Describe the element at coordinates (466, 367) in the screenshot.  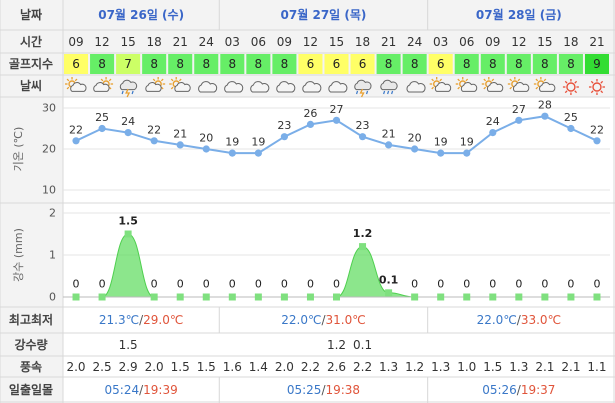
I see `wind-speed-value: 1.0` at that location.